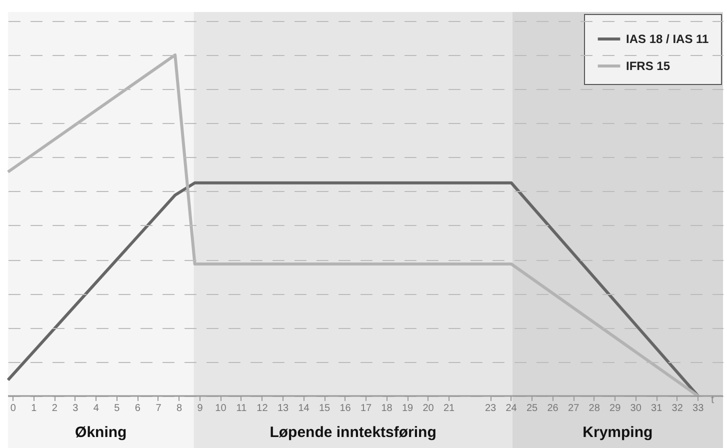 Image resolution: width=727 pixels, height=448 pixels. What do you see at coordinates (657, 408) in the screenshot?
I see `x-tick-label: 31` at bounding box center [657, 408].